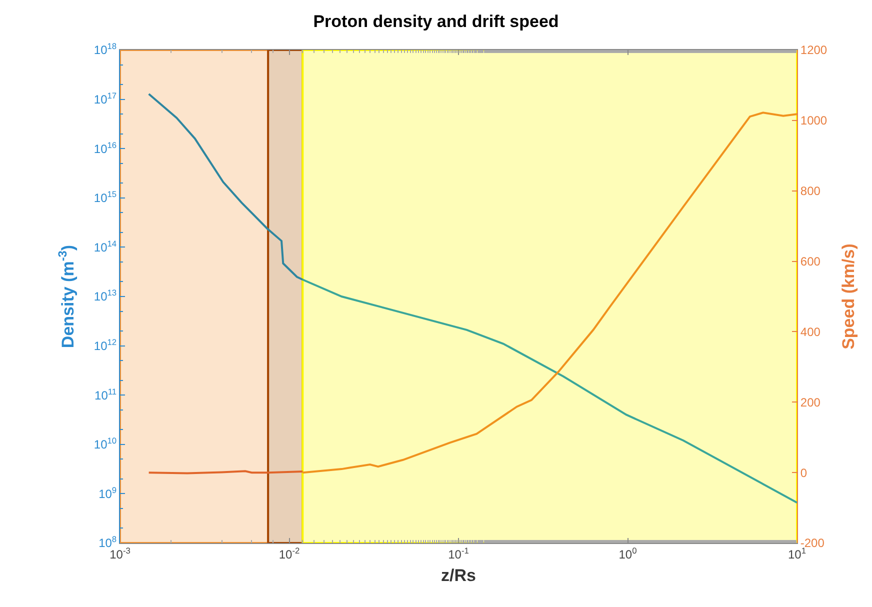 The width and height of the screenshot is (872, 607). What do you see at coordinates (105, 246) in the screenshot?
I see `y-tick-label: 10$^{14}$` at bounding box center [105, 246].